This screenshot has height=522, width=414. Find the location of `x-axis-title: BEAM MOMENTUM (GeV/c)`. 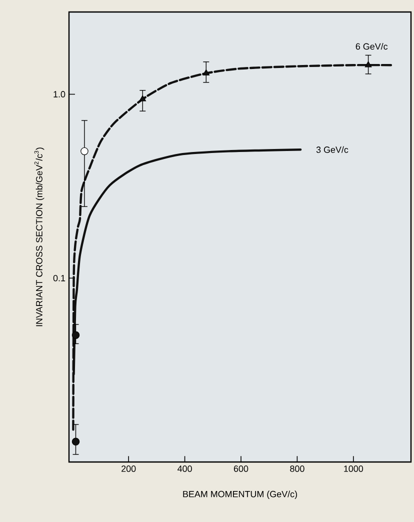

x-axis-title: BEAM MOMENTUM (GeV/c) is located at coordinates (240, 495).